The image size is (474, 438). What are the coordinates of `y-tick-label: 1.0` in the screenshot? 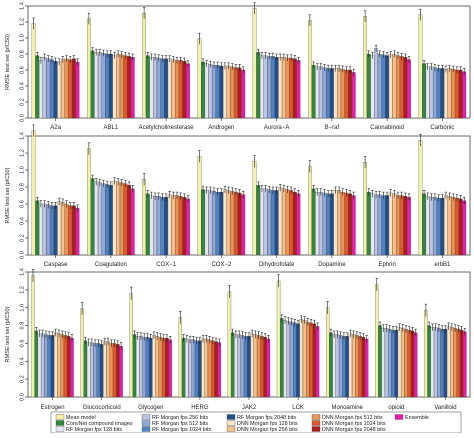 It's located at (22, 170).